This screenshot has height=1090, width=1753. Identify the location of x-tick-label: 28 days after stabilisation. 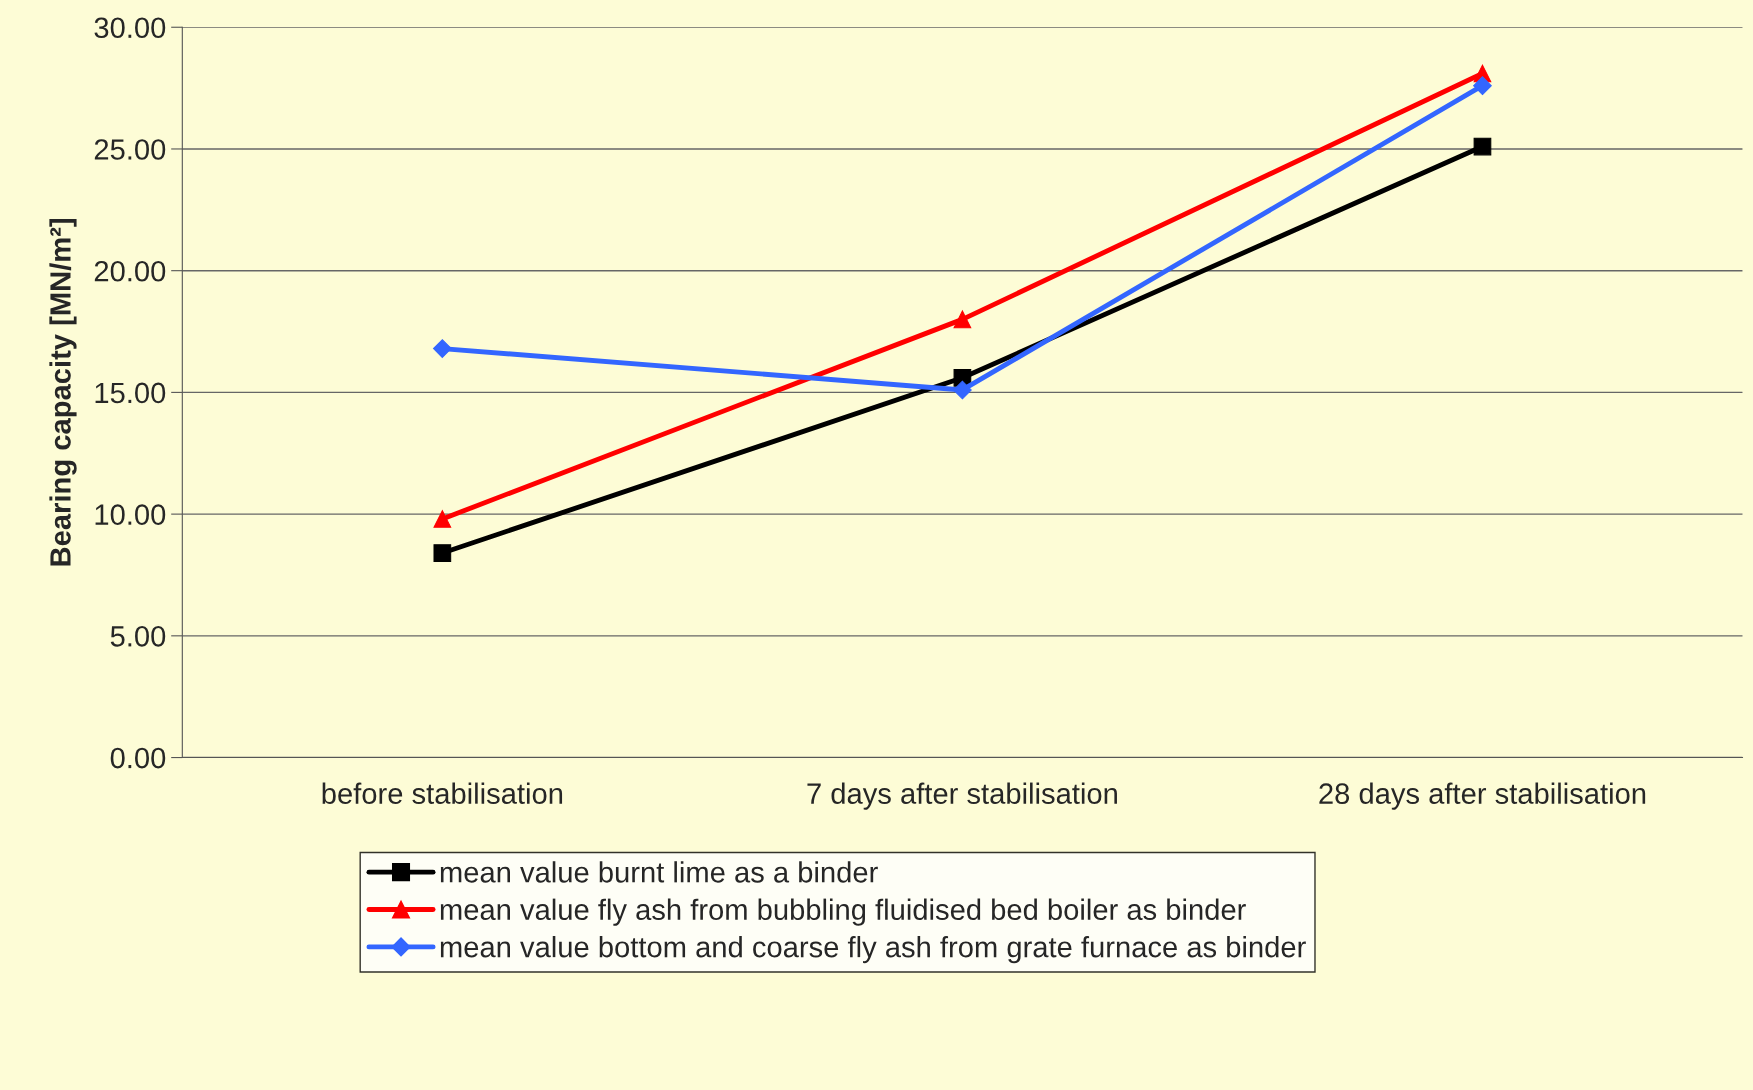
(1482, 796).